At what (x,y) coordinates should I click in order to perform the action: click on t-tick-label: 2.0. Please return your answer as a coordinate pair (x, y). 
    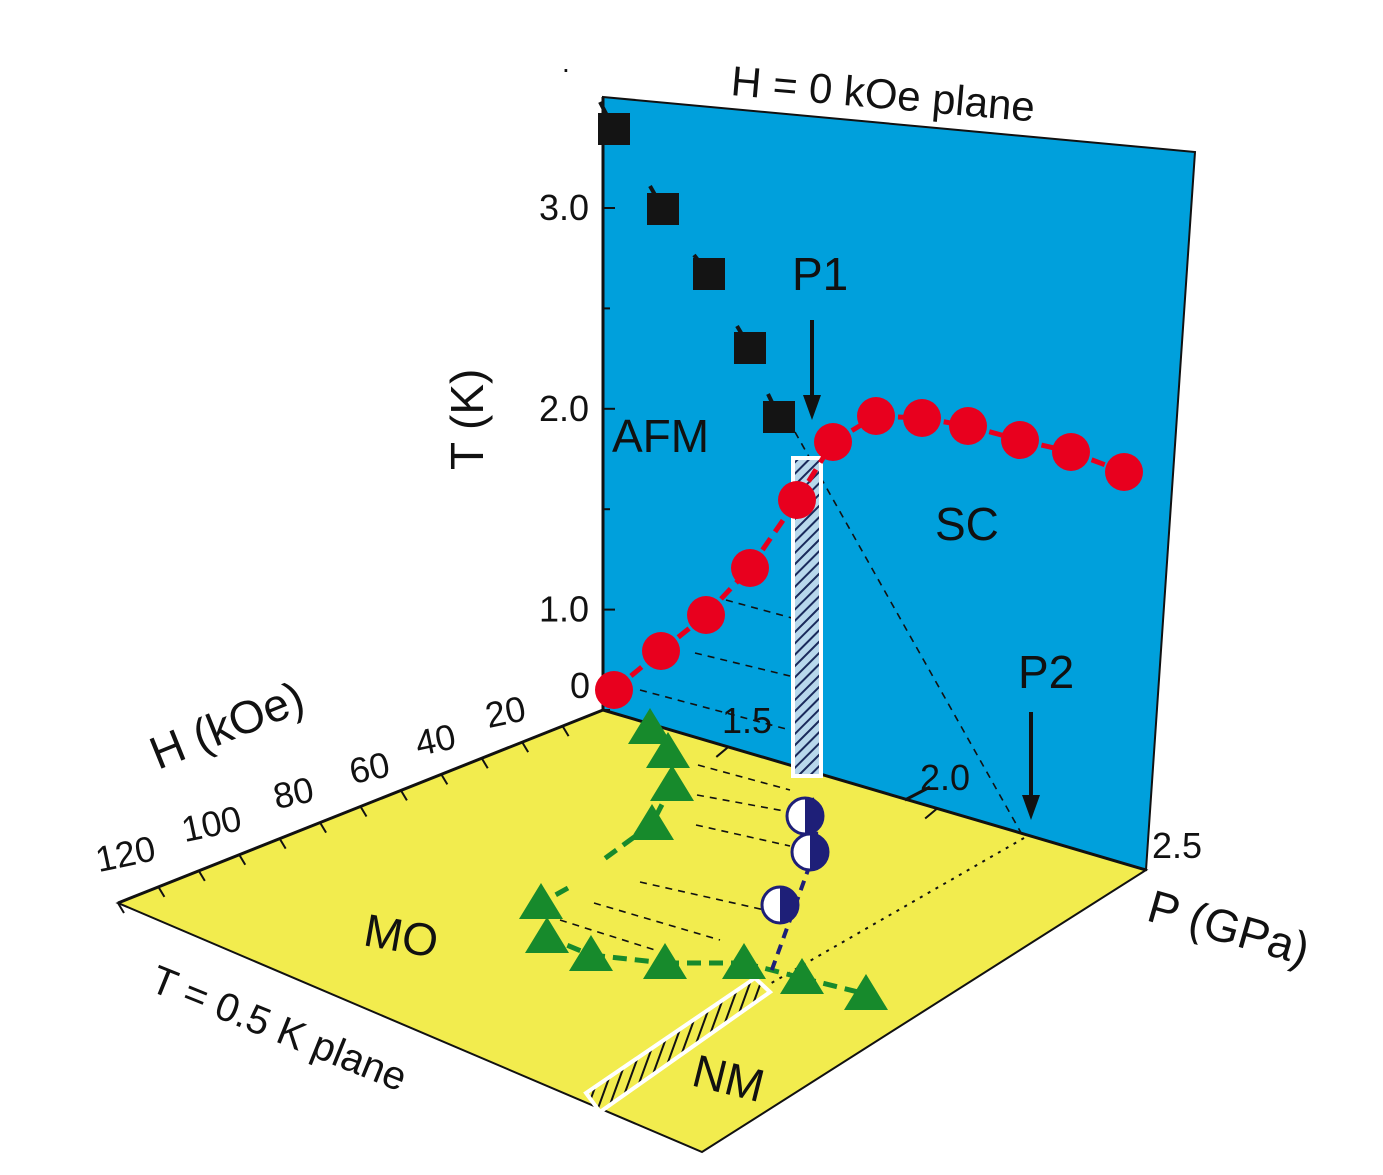
    Looking at the image, I should click on (564, 408).